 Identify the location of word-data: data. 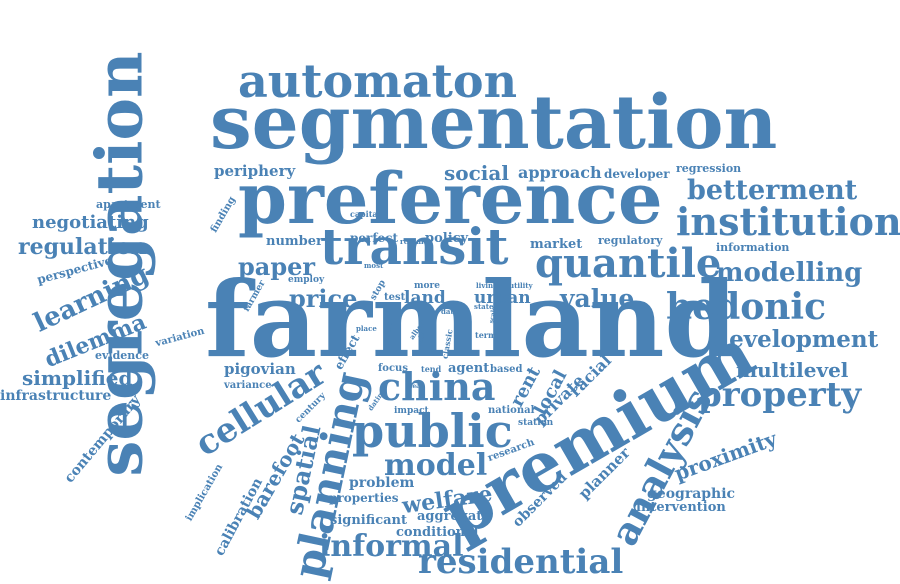
(450, 311).